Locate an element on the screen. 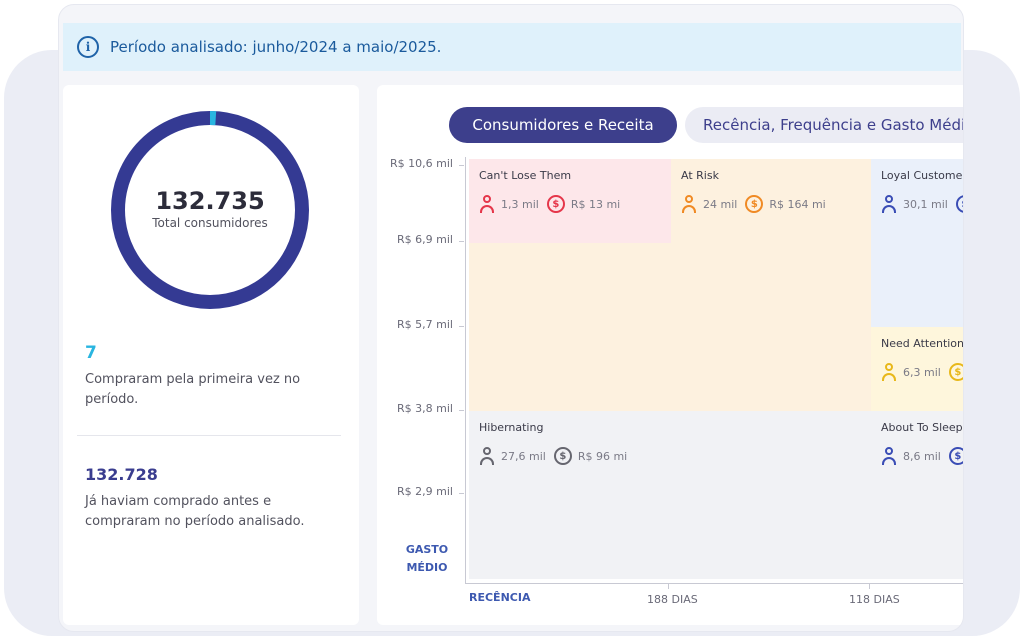  total-consumers-value: 132.735 is located at coordinates (210, 201).